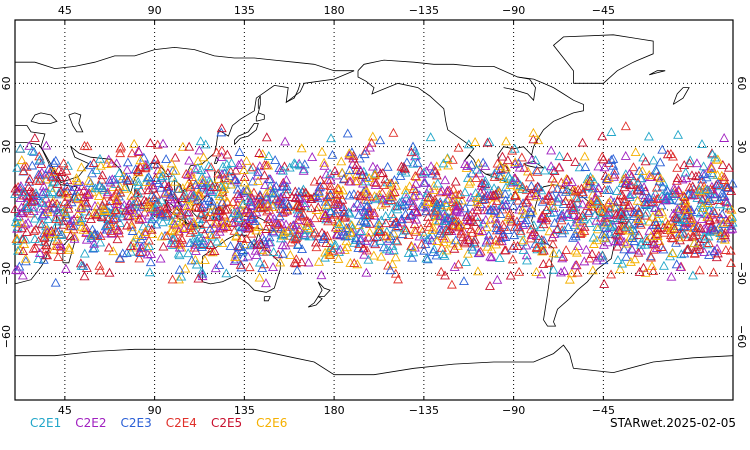 The width and height of the screenshot is (750, 450). Describe the element at coordinates (246, 134) in the screenshot. I see `coastline` at that location.